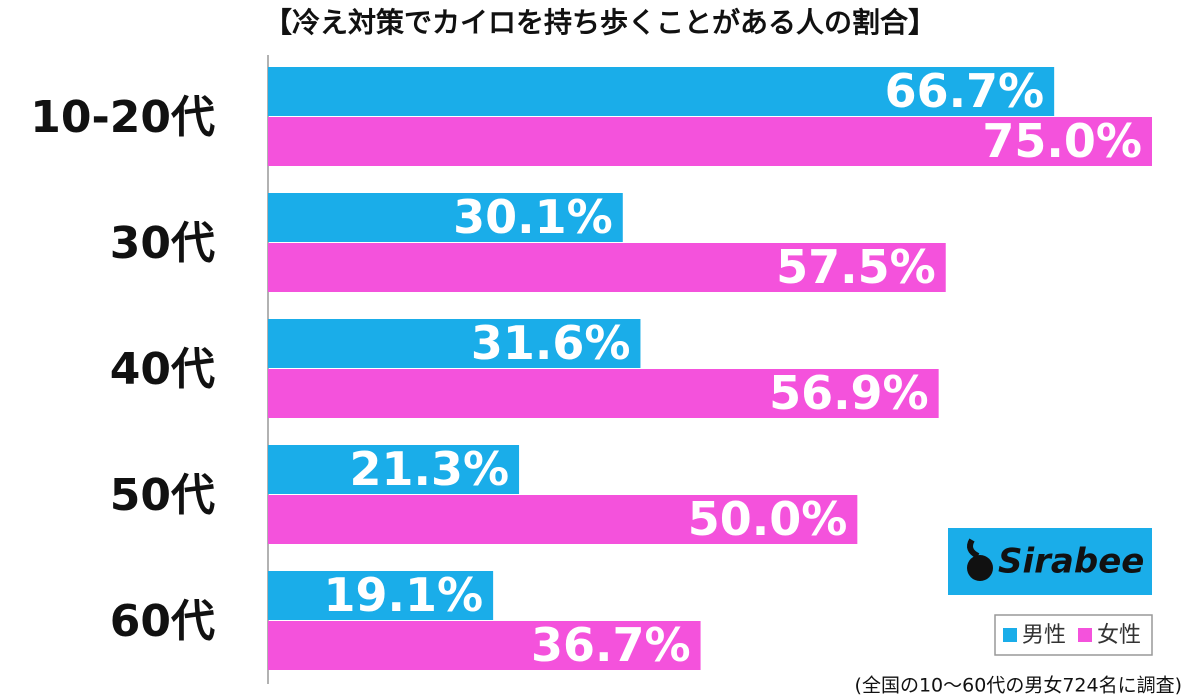 The height and width of the screenshot is (699, 1200). I want to click on category-label: 40代, so click(162, 369).